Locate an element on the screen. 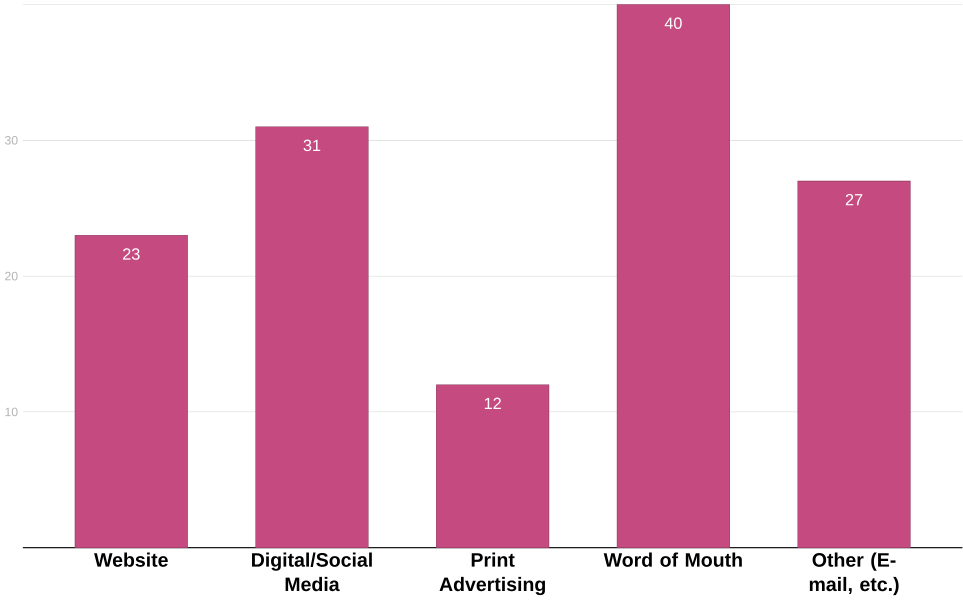 This screenshot has height=600, width=963. x-tick-label: Word of Mouth is located at coordinates (673, 559).